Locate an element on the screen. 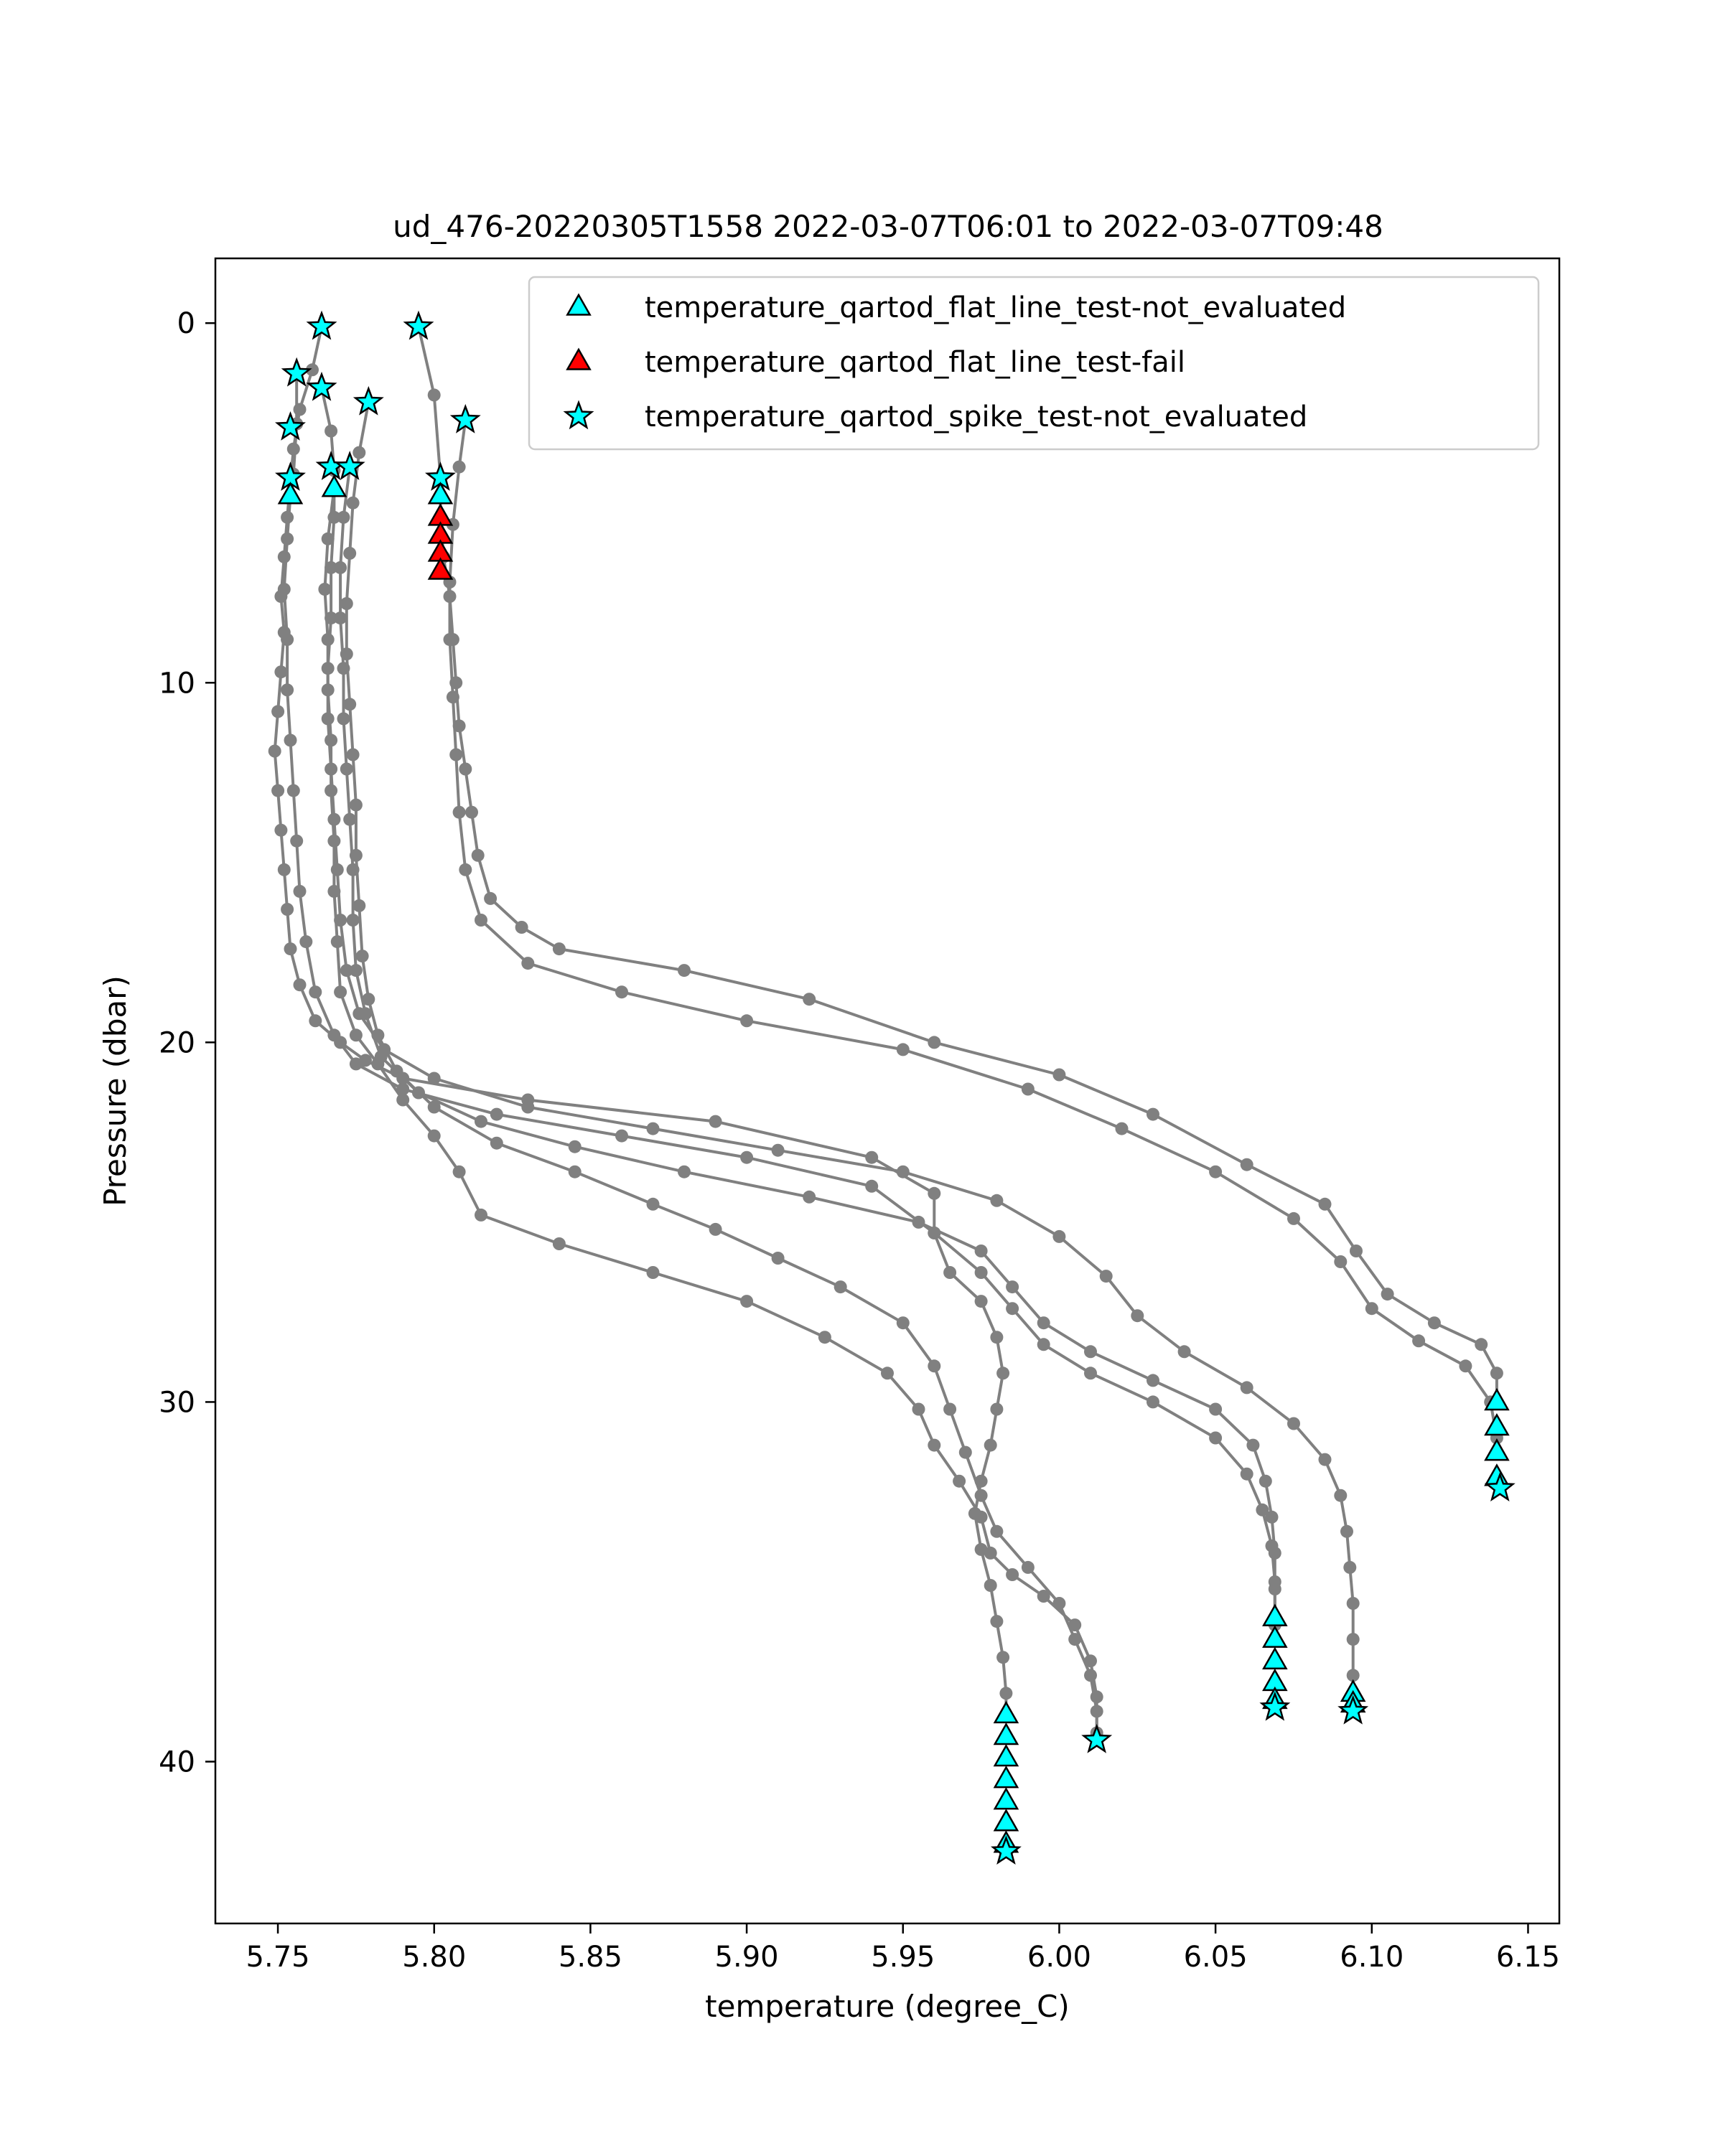 This screenshot has height=2156, width=1723. y-axis: 0 10 20 30 40 is located at coordinates (187, 1043).